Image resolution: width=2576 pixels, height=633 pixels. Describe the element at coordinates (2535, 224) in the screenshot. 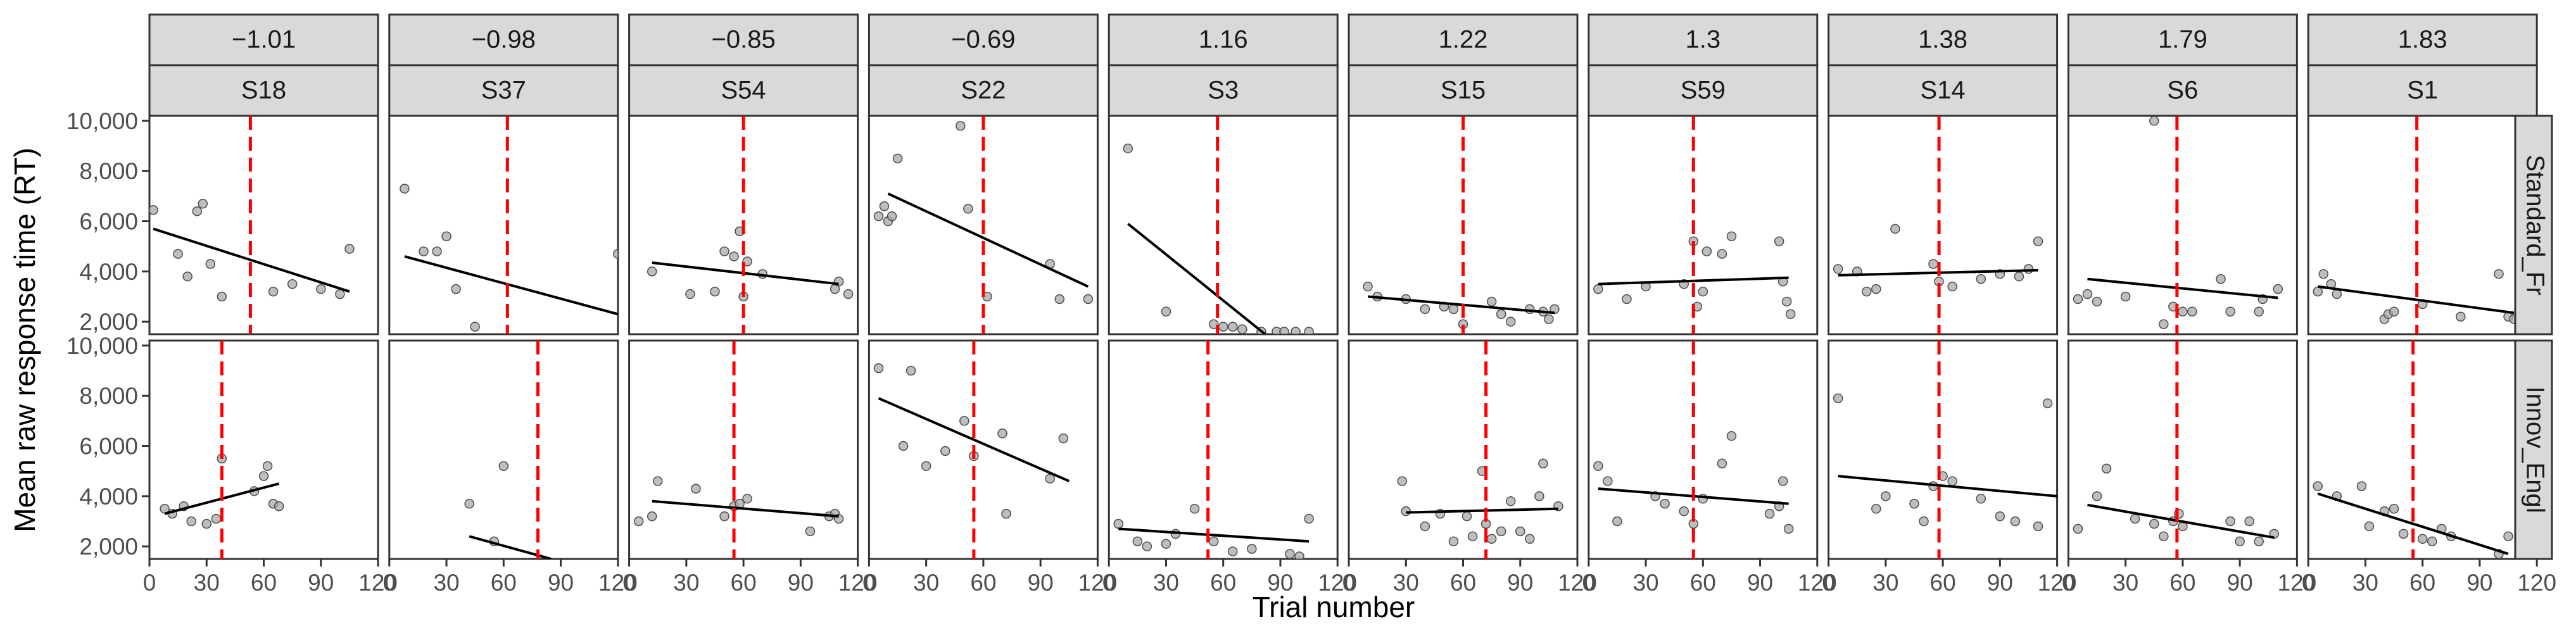

I see `row-strip-label: Standard_Fr` at that location.